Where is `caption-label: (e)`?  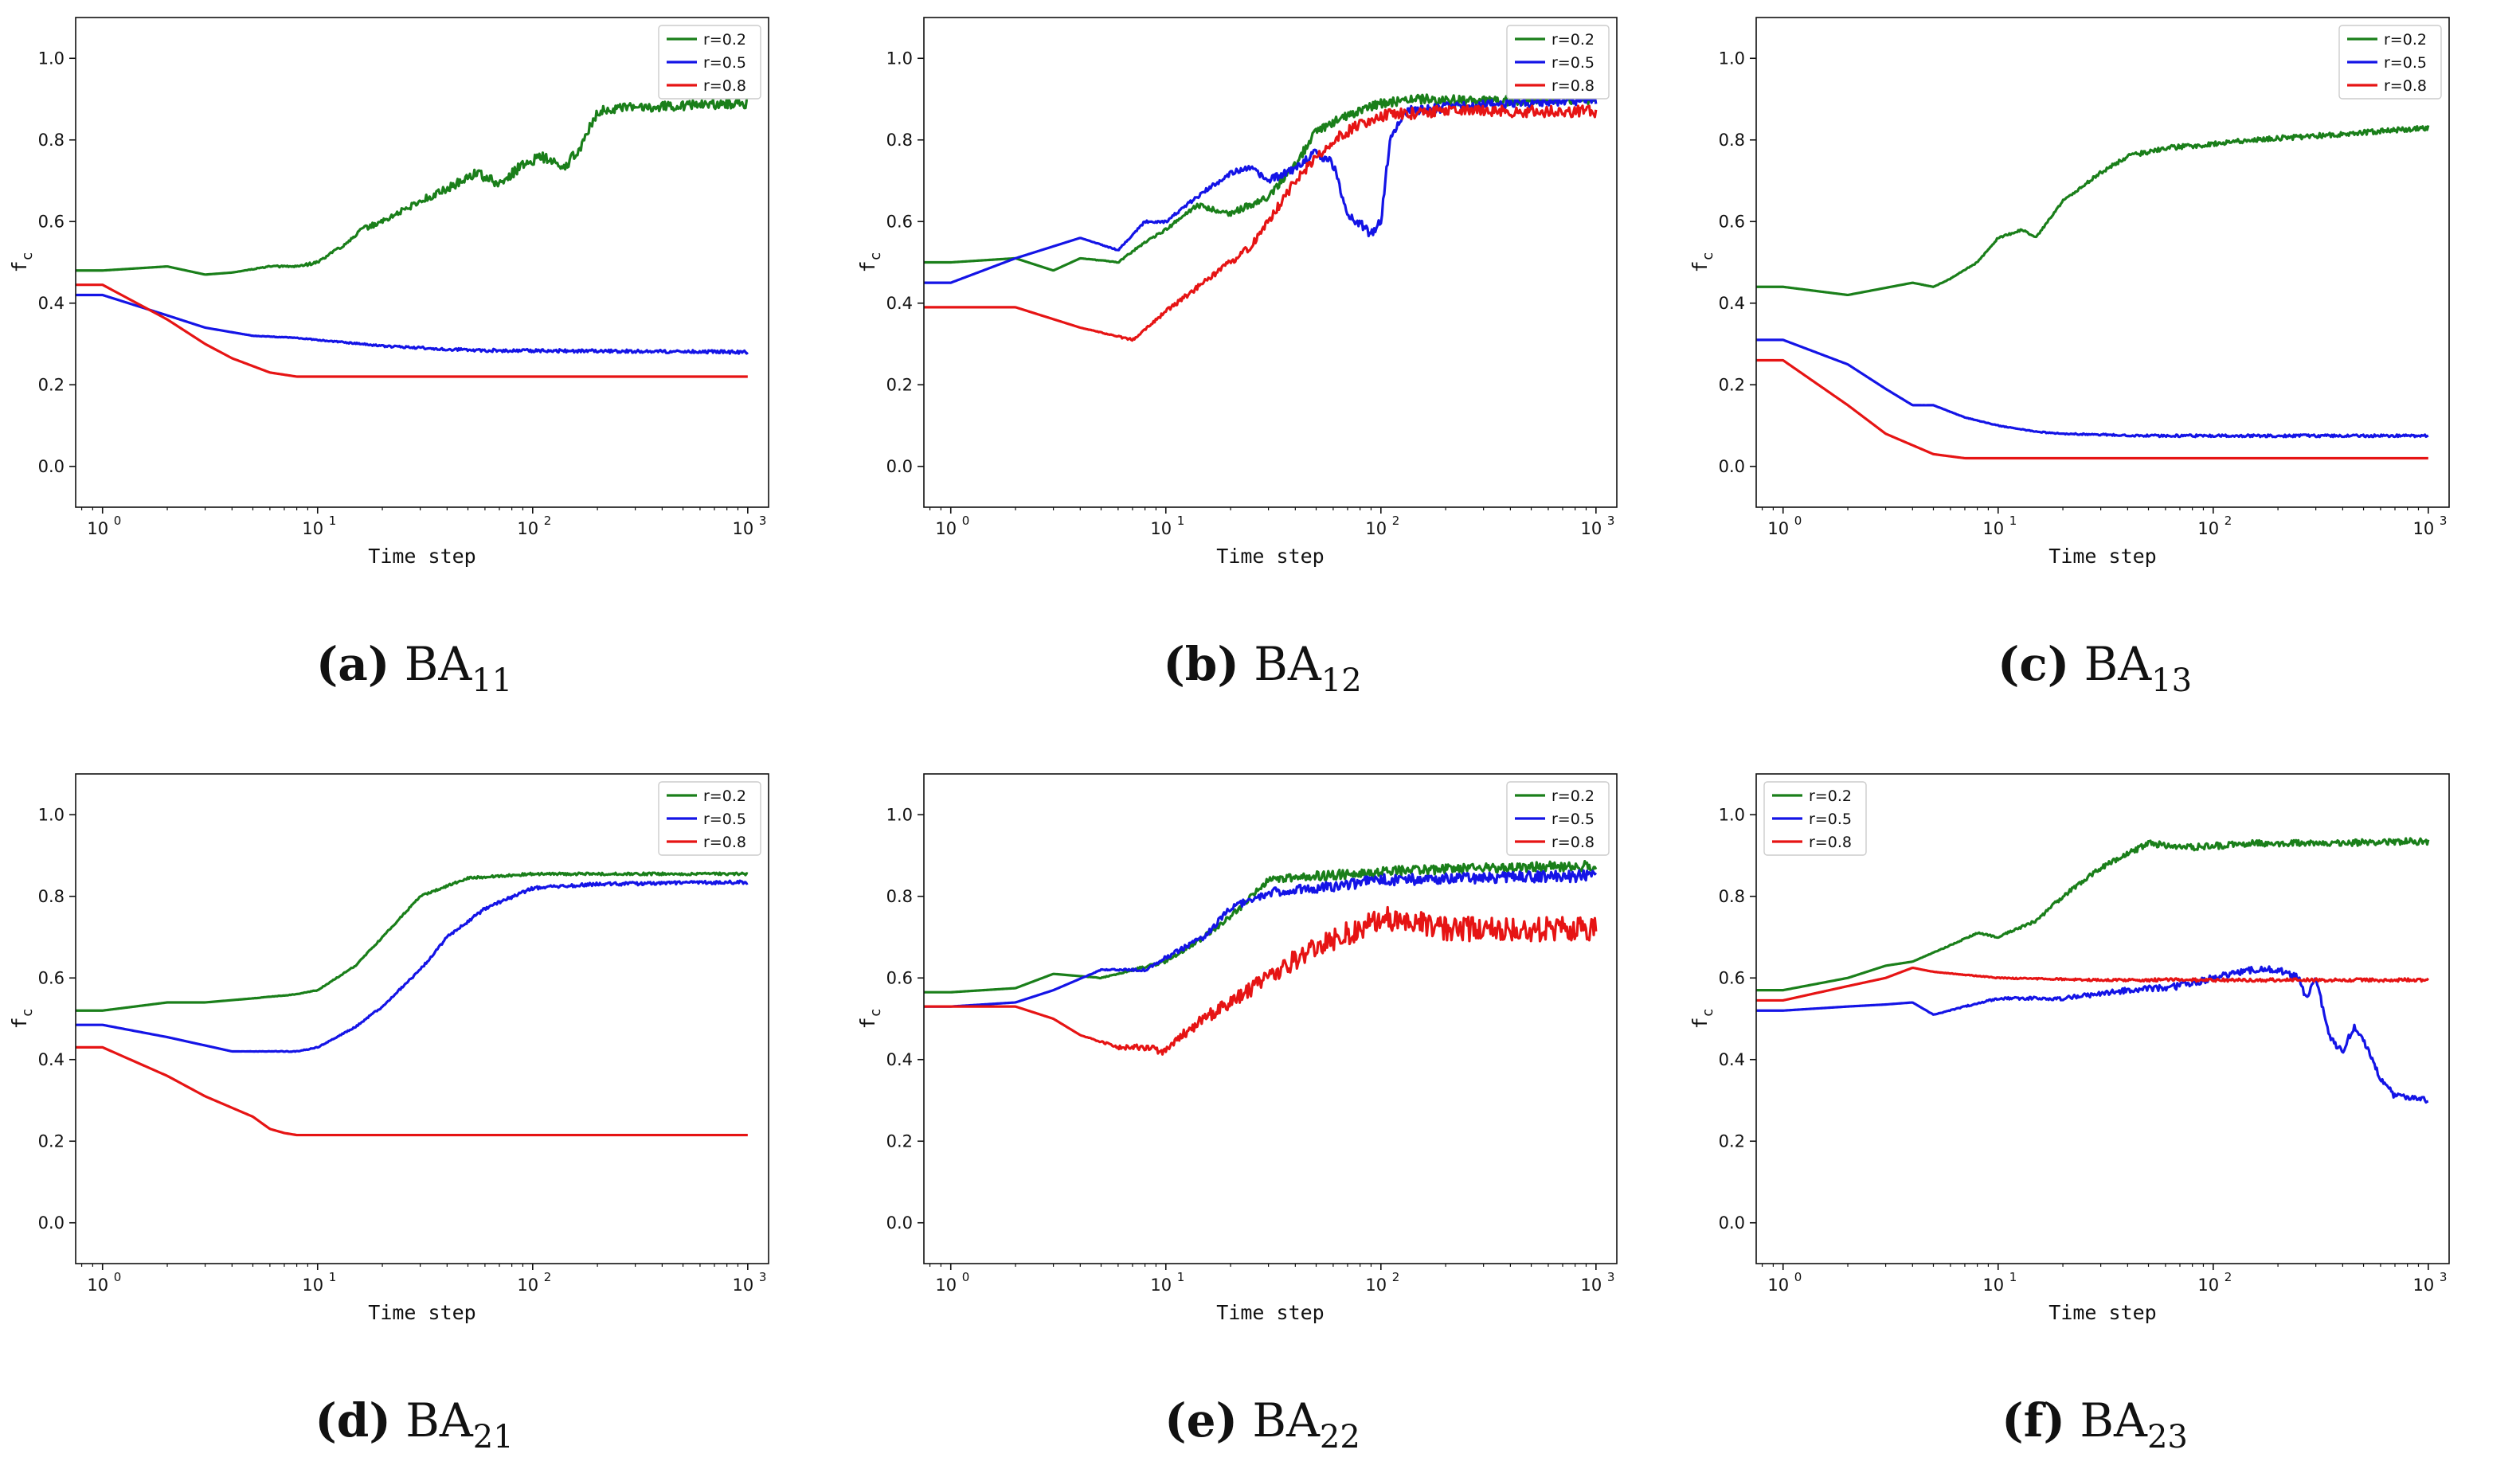 caption-label: (e) is located at coordinates (1201, 1420).